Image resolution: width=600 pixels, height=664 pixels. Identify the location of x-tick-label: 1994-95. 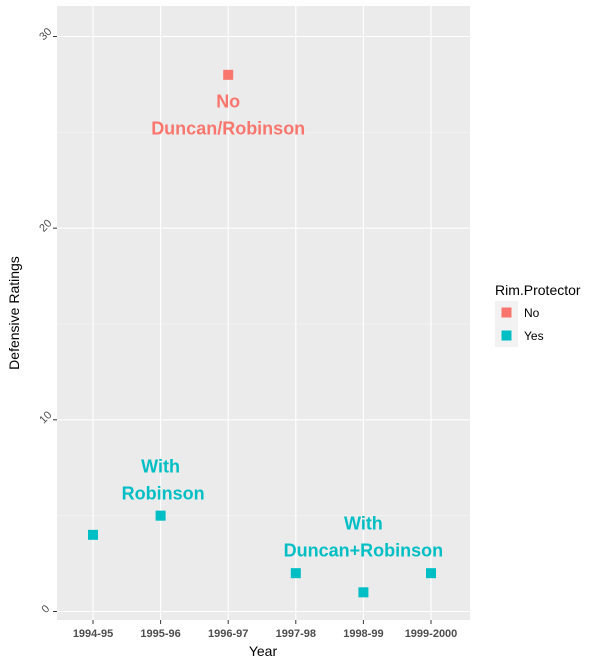
(93, 634).